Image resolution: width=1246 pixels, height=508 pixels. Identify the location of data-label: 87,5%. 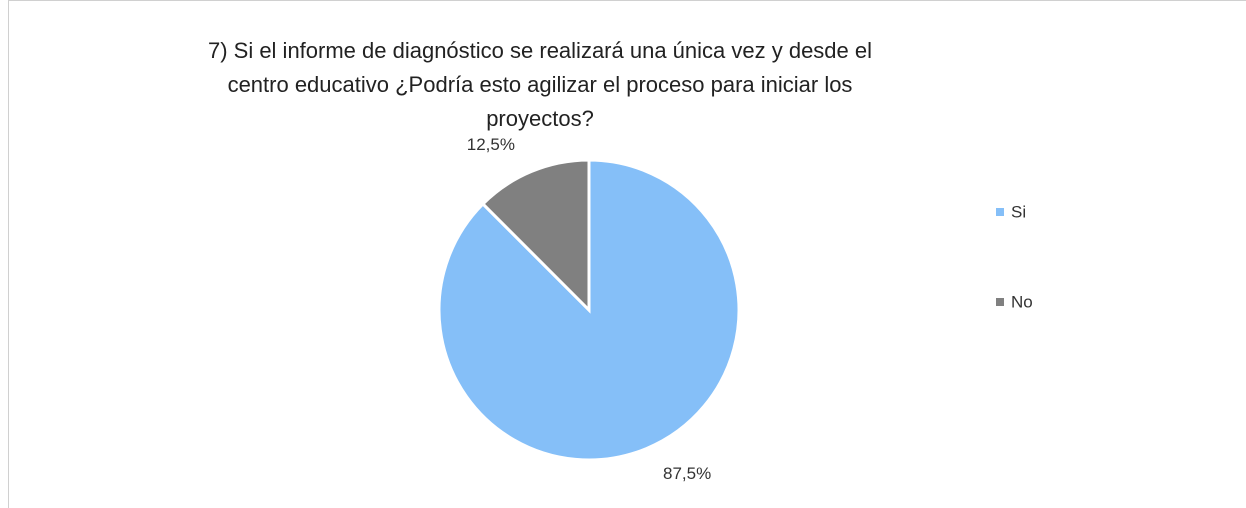
(687, 473).